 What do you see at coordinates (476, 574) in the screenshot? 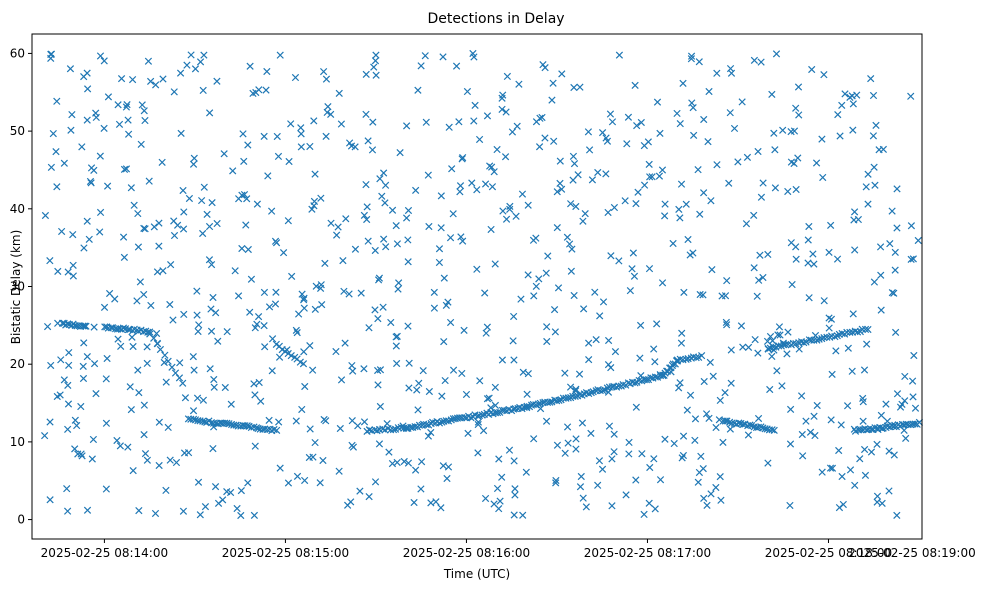
I see `x-axis-label: Time (UTC)` at bounding box center [476, 574].